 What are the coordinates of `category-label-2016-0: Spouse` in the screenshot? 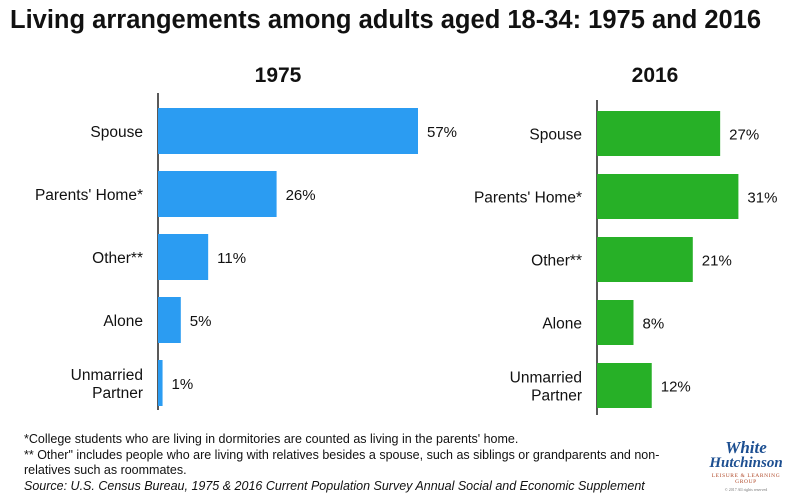 It's located at (555, 135).